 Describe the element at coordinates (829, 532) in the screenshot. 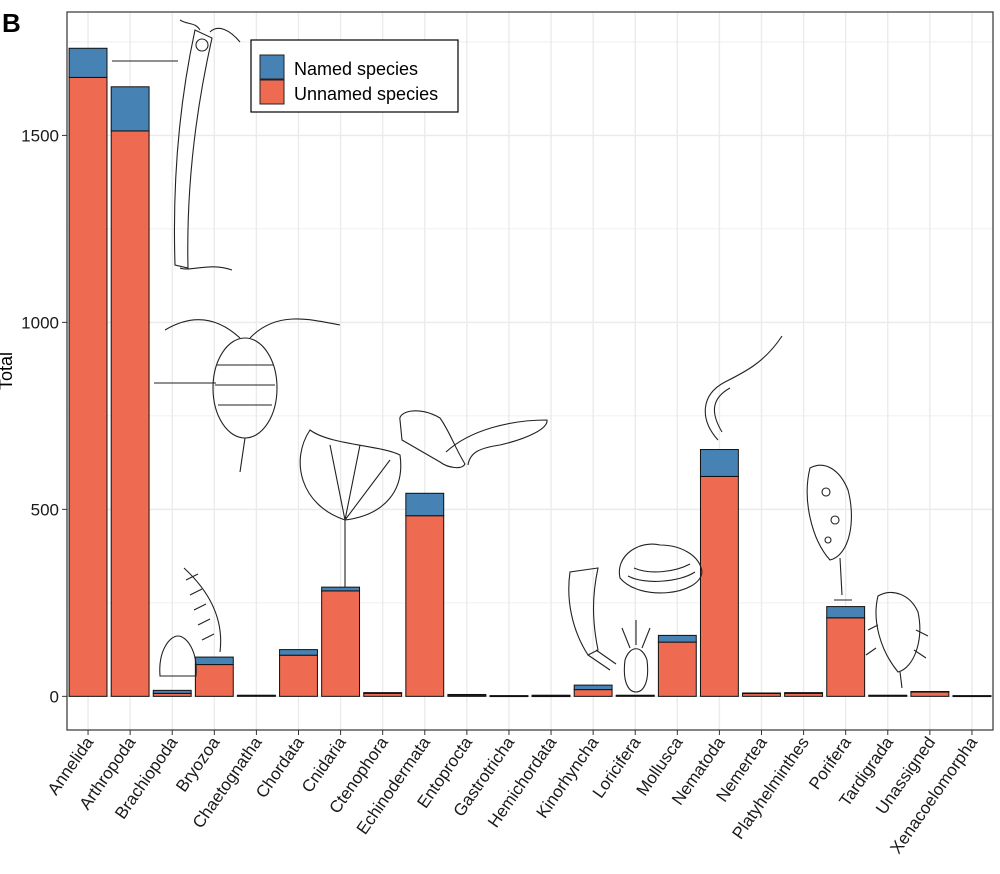

I see `porifera-illustration` at that location.